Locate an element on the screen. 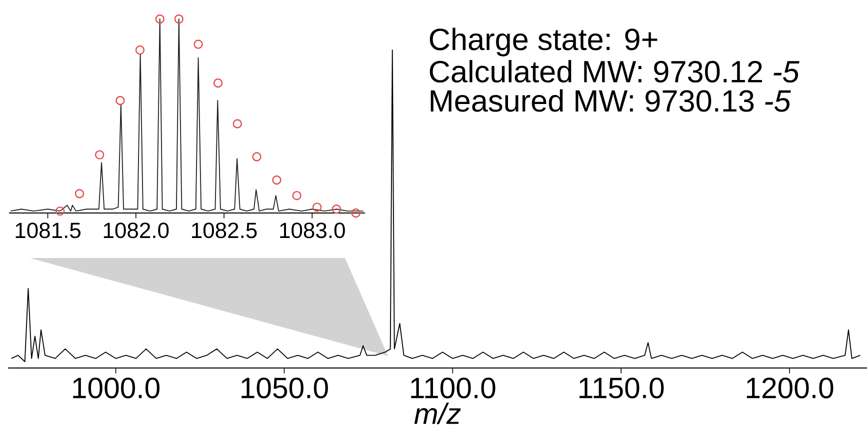 This screenshot has height=446, width=867. x-tick-label: 1200.0 is located at coordinates (790, 388).